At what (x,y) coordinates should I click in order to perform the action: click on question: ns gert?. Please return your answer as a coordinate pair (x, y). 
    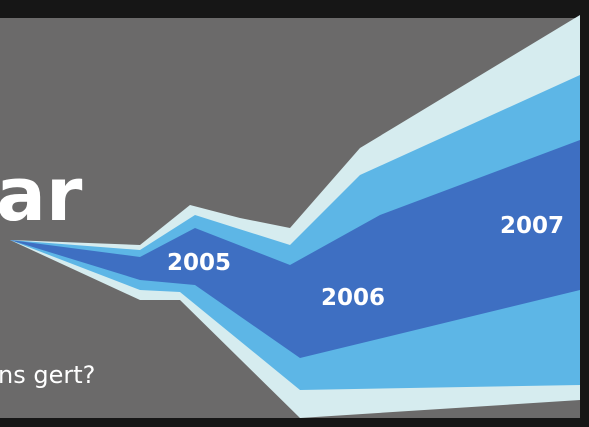
    Looking at the image, I should click on (47, 375).